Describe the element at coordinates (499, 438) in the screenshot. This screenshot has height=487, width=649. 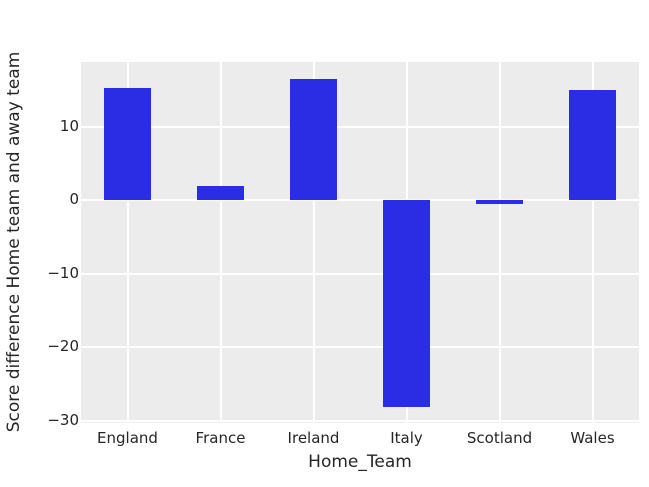
I see `x-tick-label-scotland: Scotland` at that location.